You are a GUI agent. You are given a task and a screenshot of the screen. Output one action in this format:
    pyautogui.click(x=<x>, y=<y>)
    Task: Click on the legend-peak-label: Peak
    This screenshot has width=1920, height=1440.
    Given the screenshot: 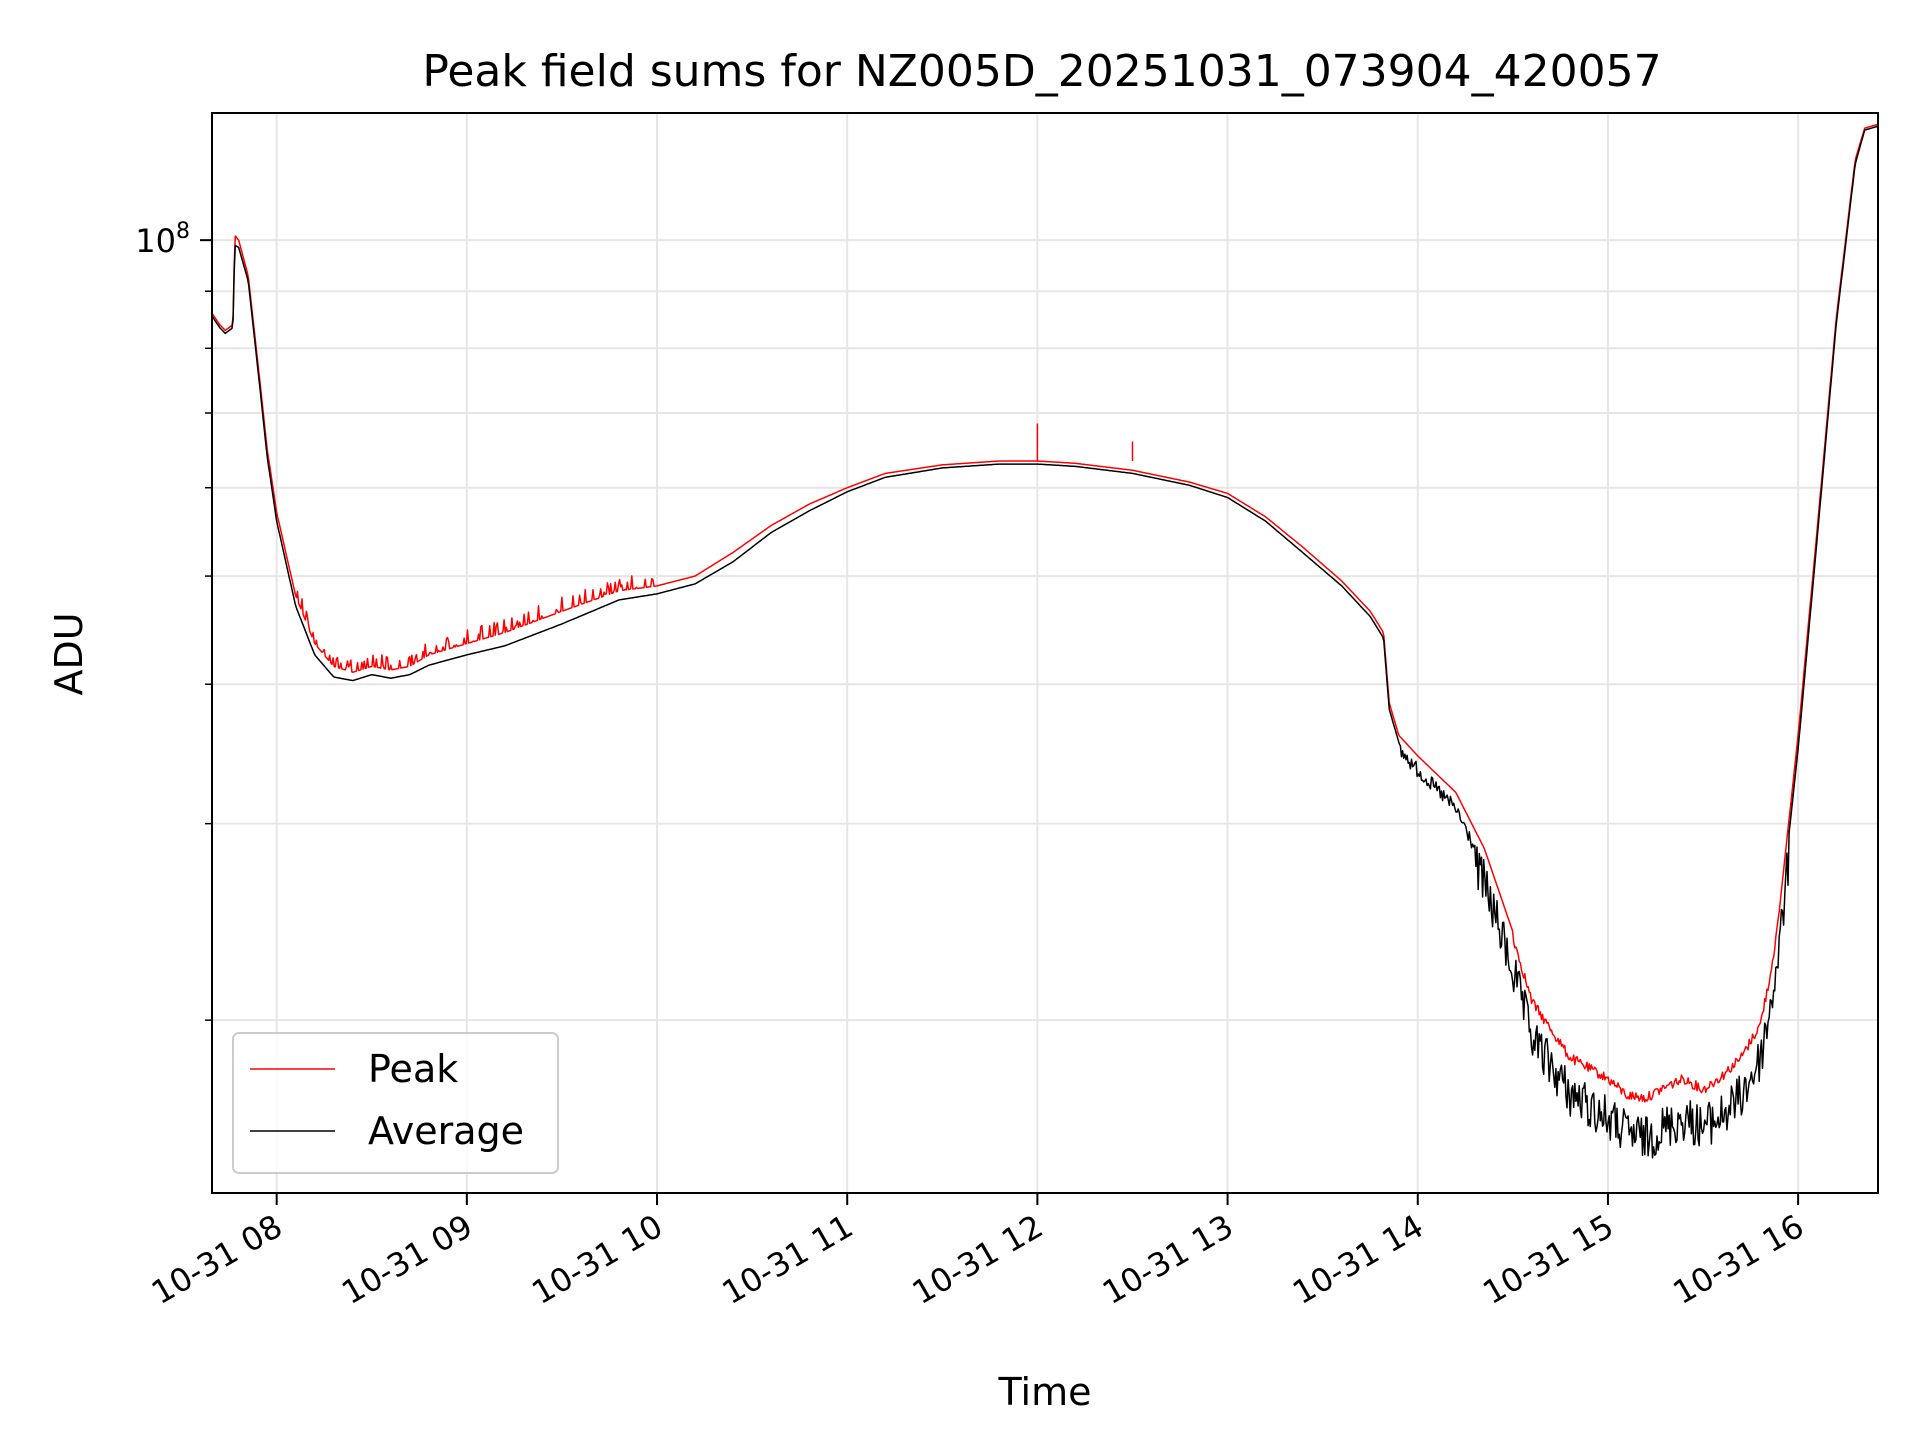 What is the action you would take?
    pyautogui.click(x=413, y=1069)
    